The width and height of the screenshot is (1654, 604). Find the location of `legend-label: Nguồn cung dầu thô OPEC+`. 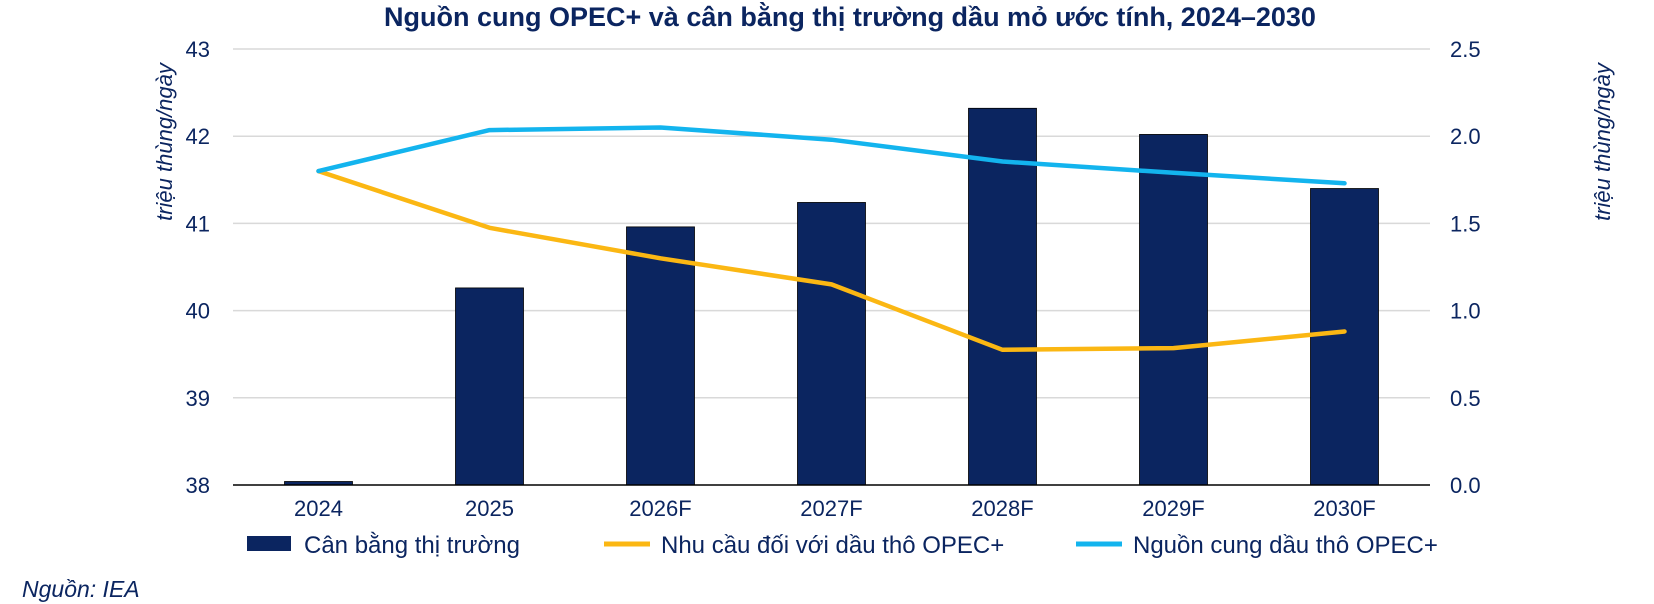

legend-label: Nguồn cung dầu thô OPEC+ is located at coordinates (1285, 545).